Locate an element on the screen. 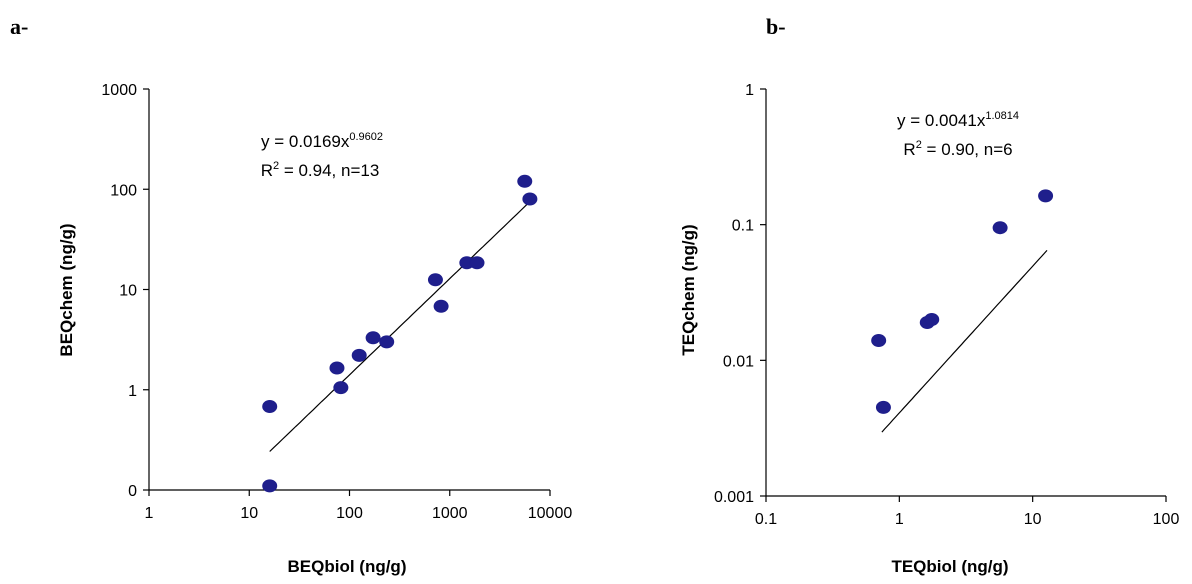  chart-b-x-tick-label: 10 is located at coordinates (1033, 519).